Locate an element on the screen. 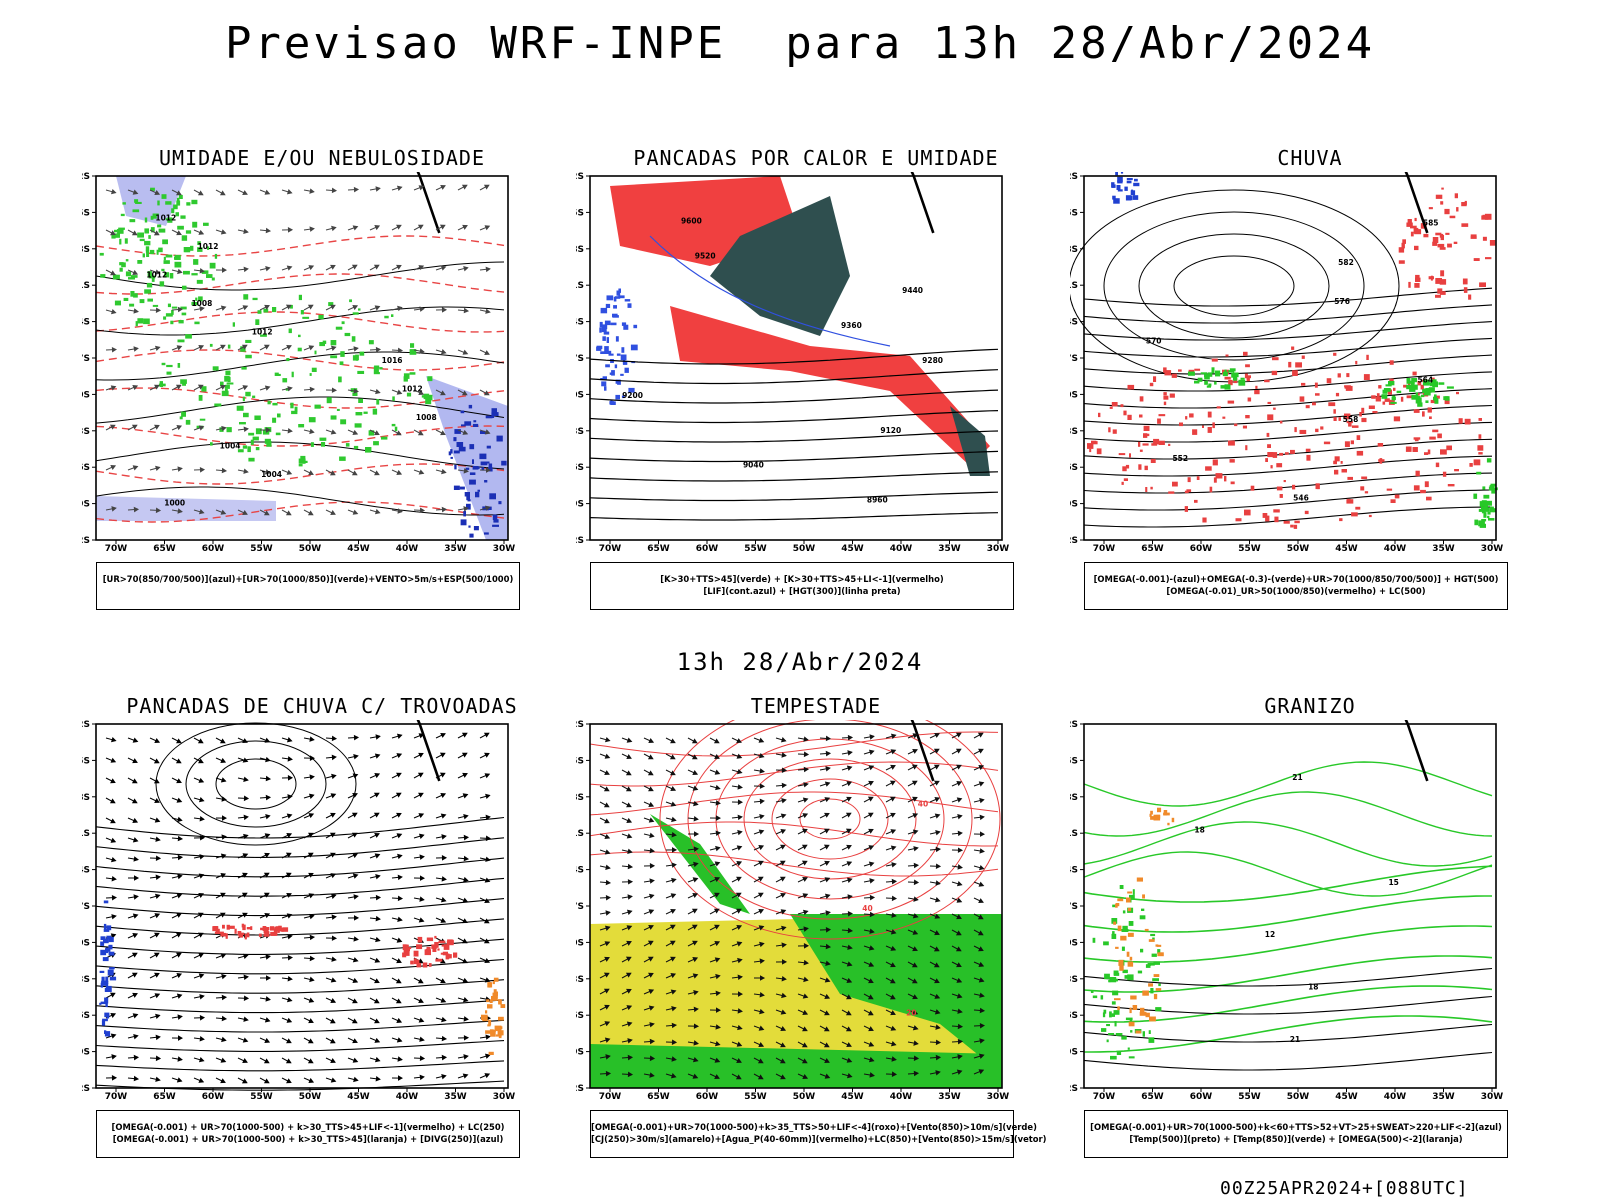  anticyclone-contour is located at coordinates (1234, 286).